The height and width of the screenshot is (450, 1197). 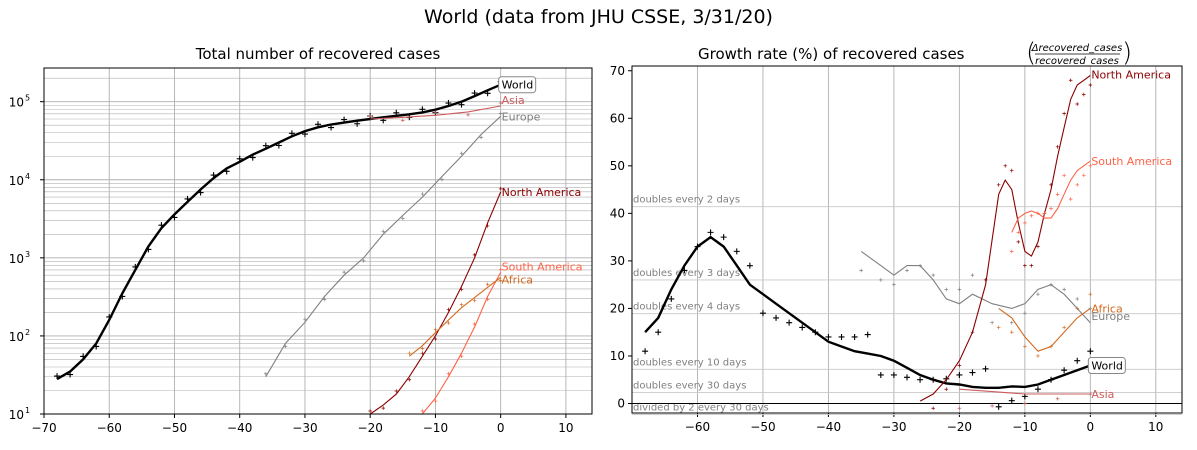 What do you see at coordinates (501, 428) in the screenshot?
I see `x-tick-label: 0` at bounding box center [501, 428].